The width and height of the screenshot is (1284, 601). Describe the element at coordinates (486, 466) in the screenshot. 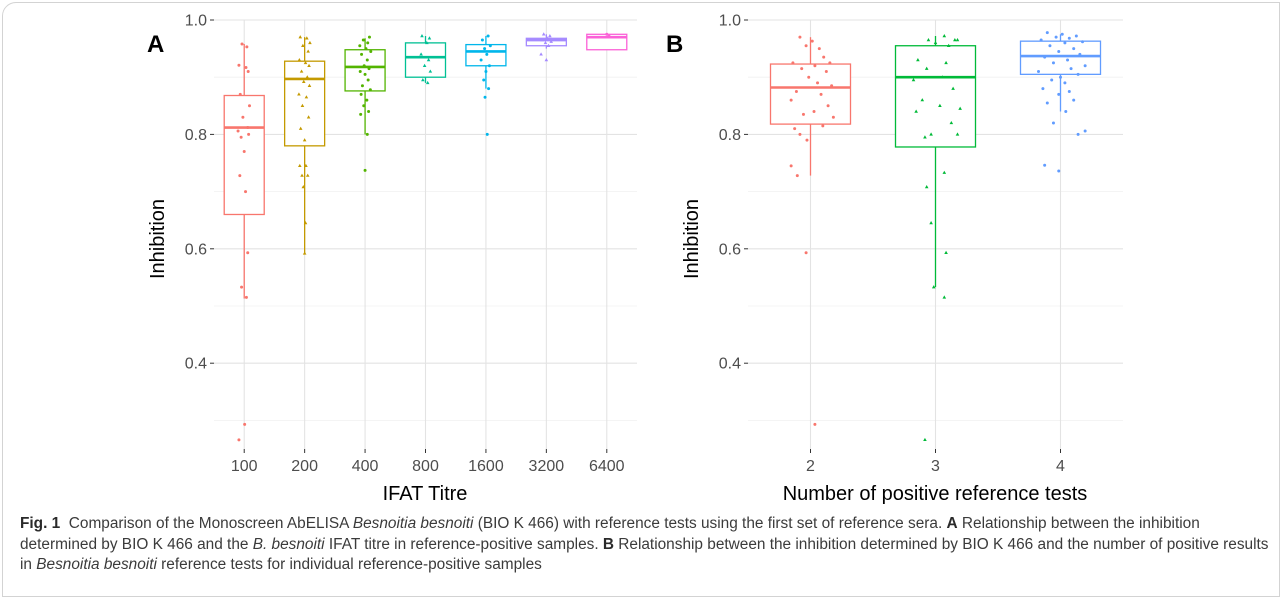

I see `panel-a-x-tick-label: 1600` at that location.